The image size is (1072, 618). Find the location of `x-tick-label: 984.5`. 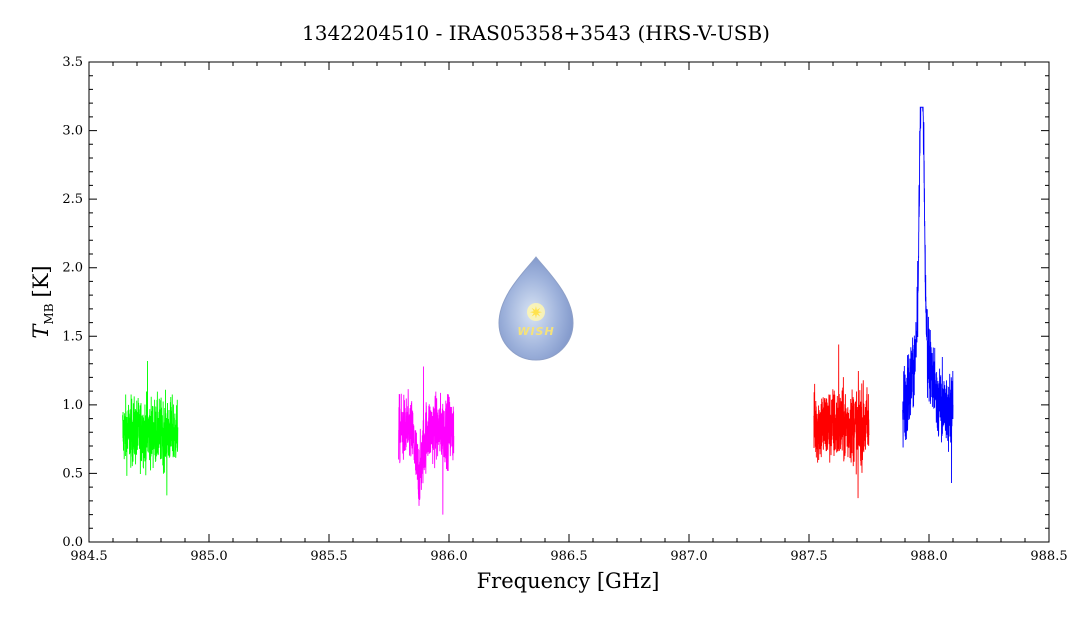

x-tick-label: 984.5 is located at coordinates (88, 556).